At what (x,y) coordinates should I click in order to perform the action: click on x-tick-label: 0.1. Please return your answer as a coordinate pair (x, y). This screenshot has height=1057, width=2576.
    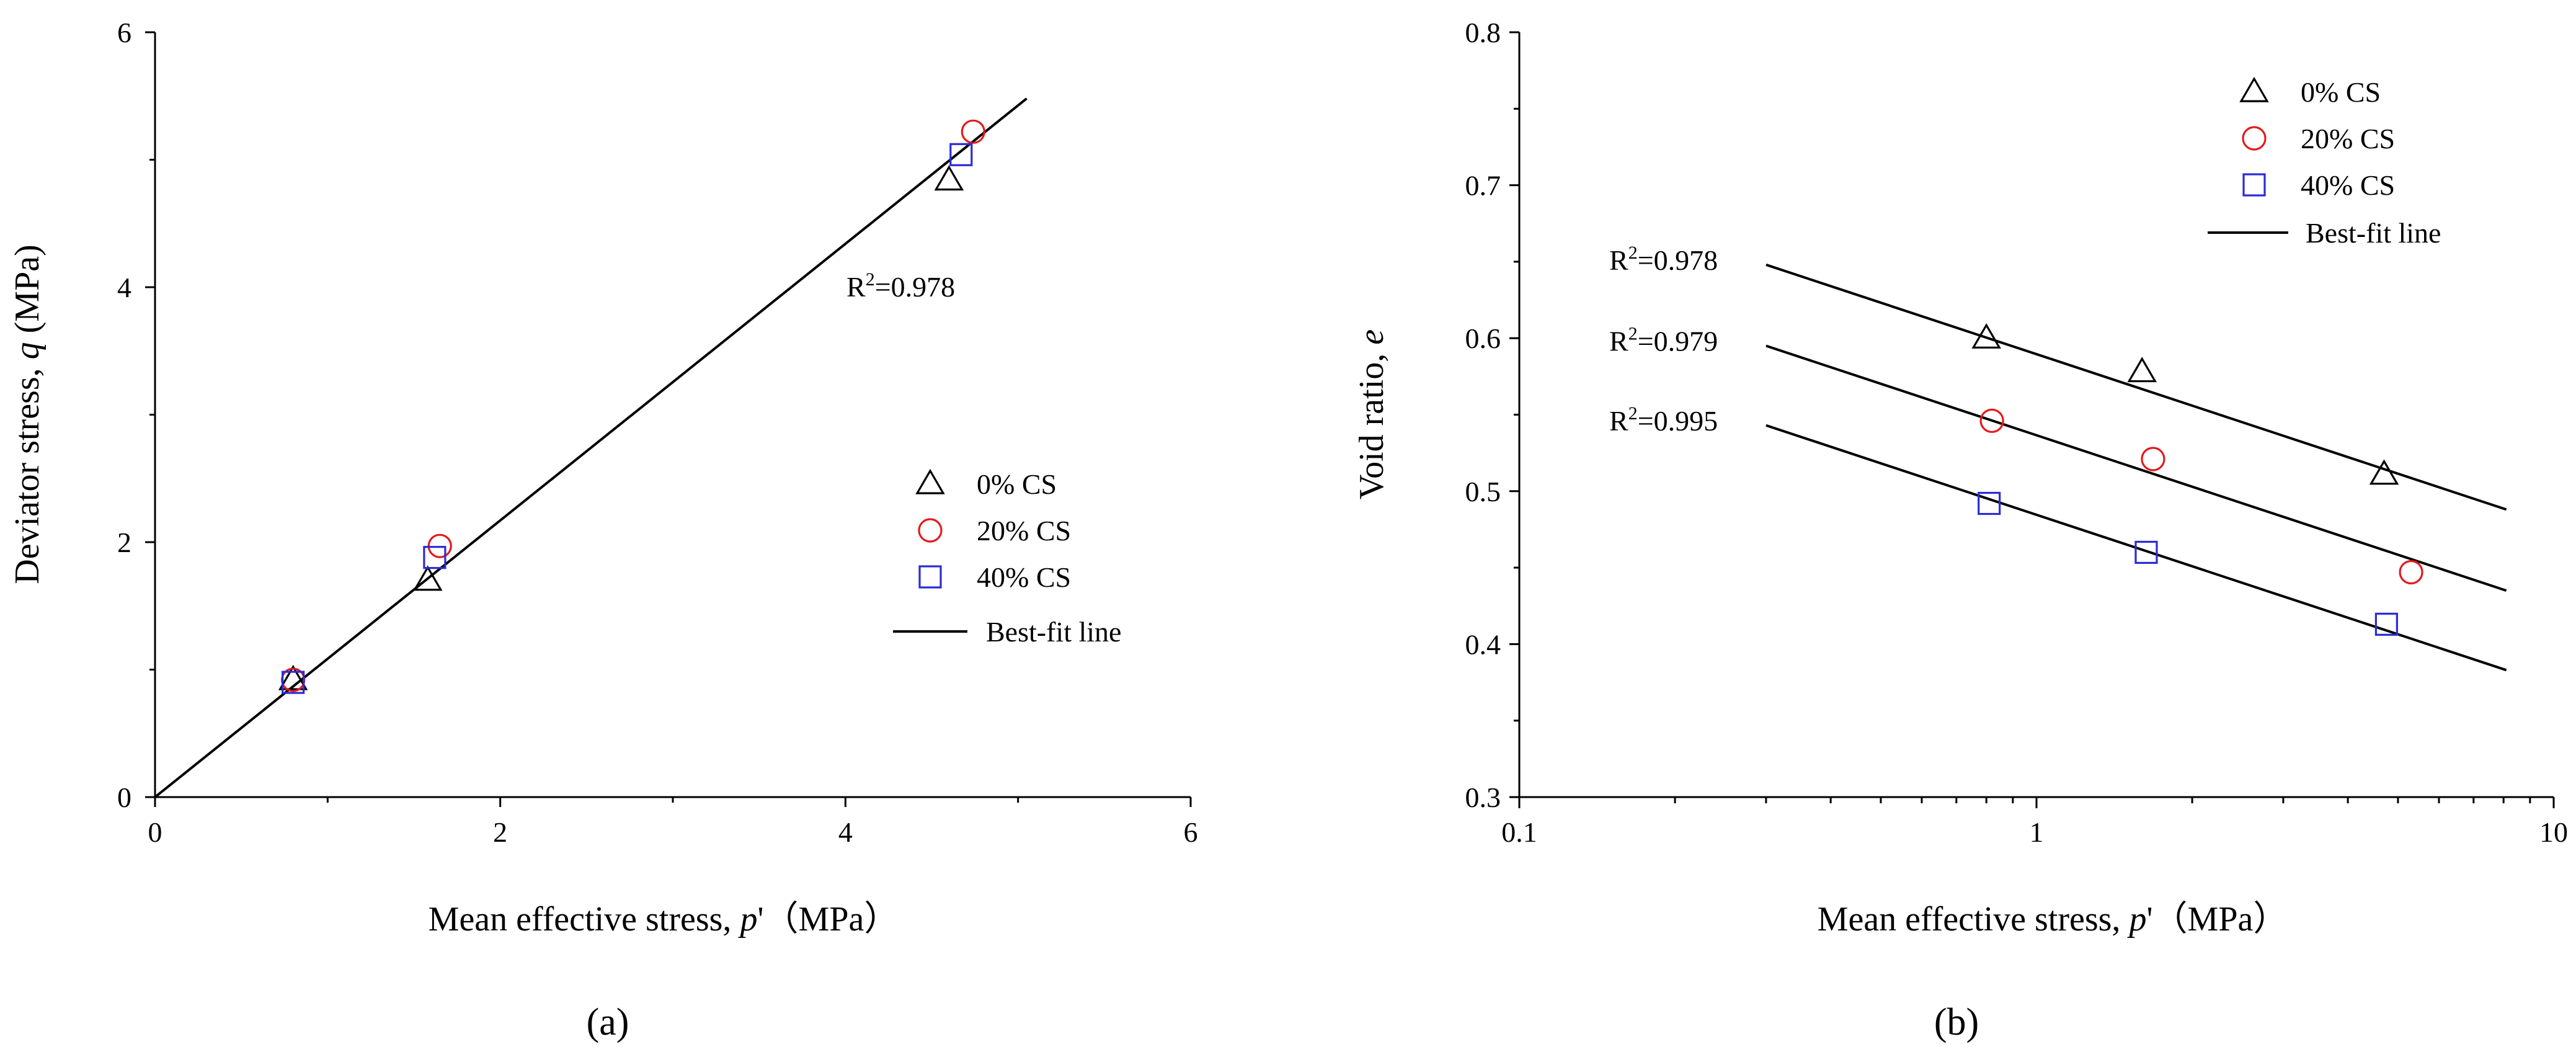
    Looking at the image, I should click on (1519, 832).